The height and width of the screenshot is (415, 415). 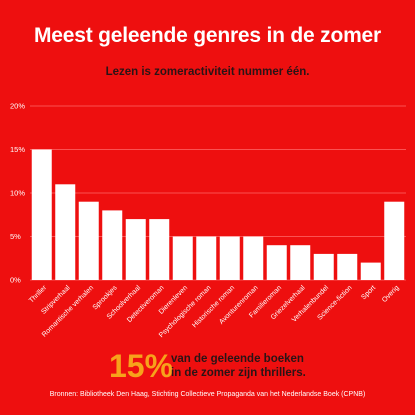 I want to click on y-tick-label: 0%, so click(x=15, y=280).